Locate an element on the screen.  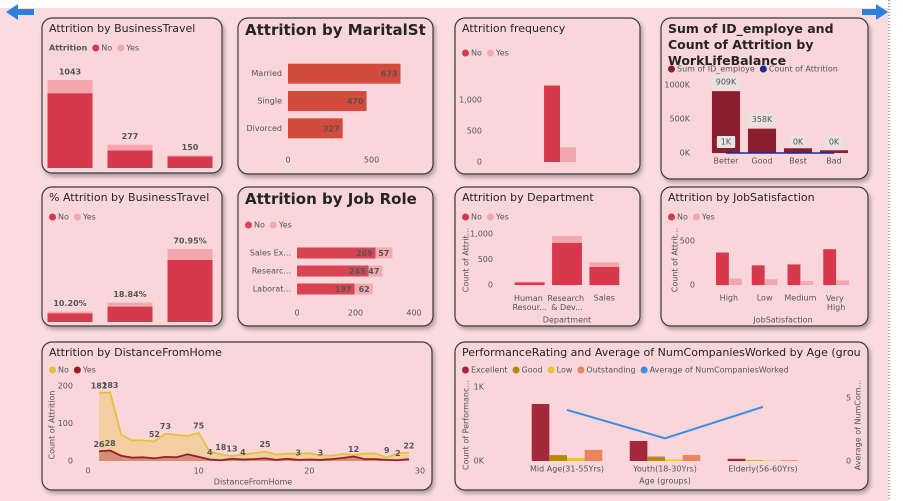
data-label: 22 is located at coordinates (408, 445).